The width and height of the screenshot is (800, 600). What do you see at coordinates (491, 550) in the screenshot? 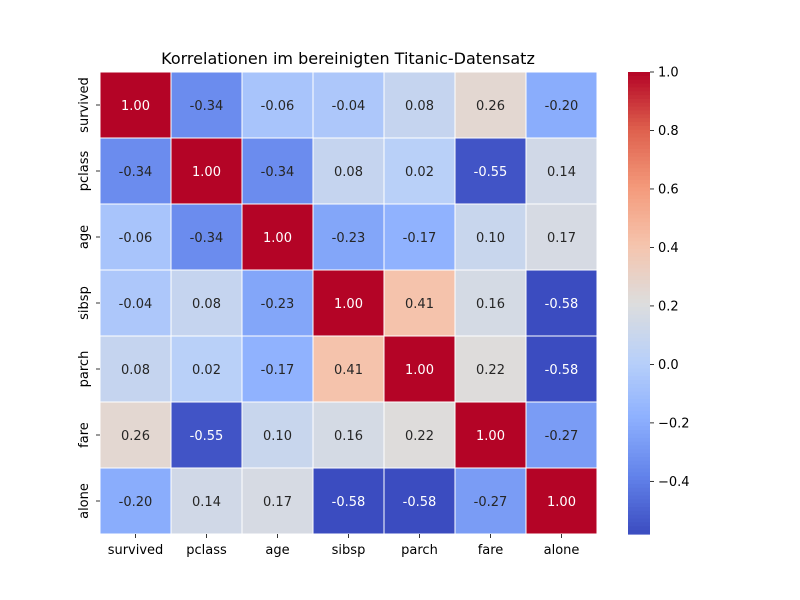
I see `x-tick-label: fare` at bounding box center [491, 550].